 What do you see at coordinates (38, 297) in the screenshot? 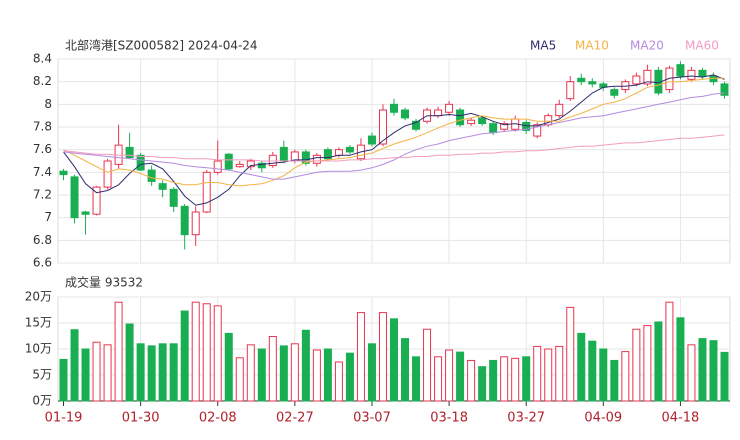
I see `volume-tick-label: 20万` at bounding box center [38, 297].